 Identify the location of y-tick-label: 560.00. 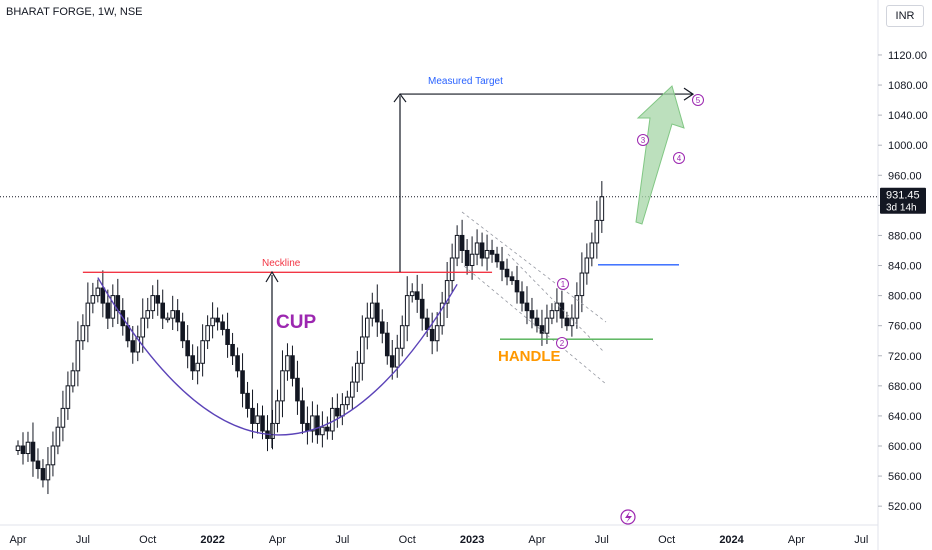
(905, 477).